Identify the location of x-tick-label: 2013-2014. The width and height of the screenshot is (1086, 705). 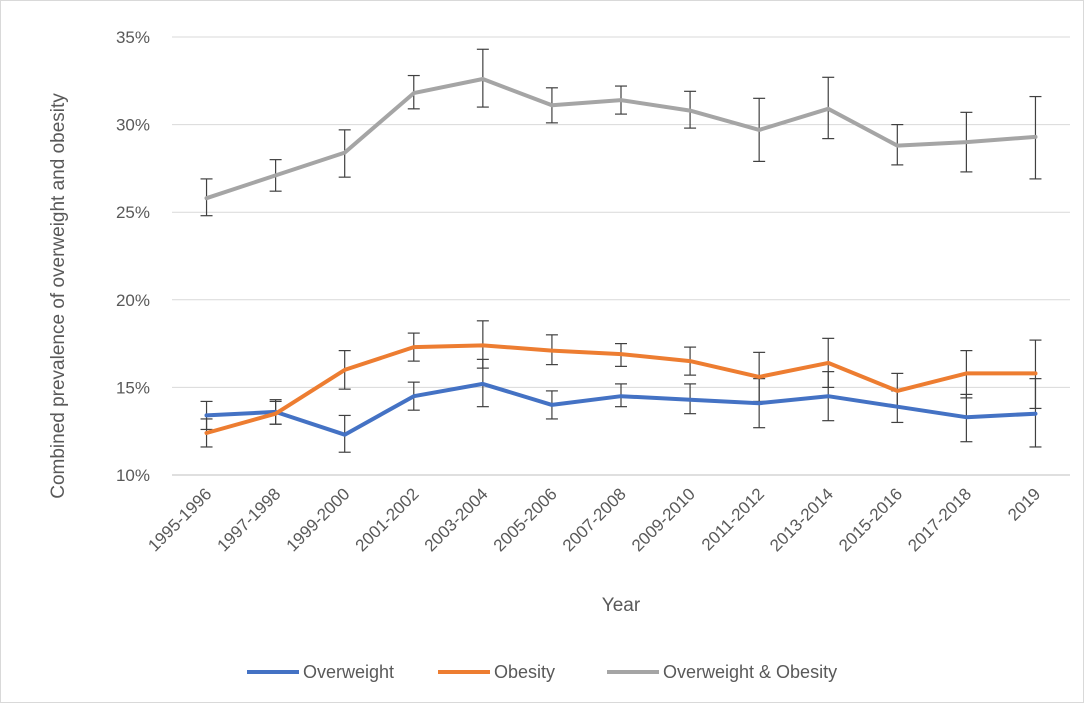
(801, 519).